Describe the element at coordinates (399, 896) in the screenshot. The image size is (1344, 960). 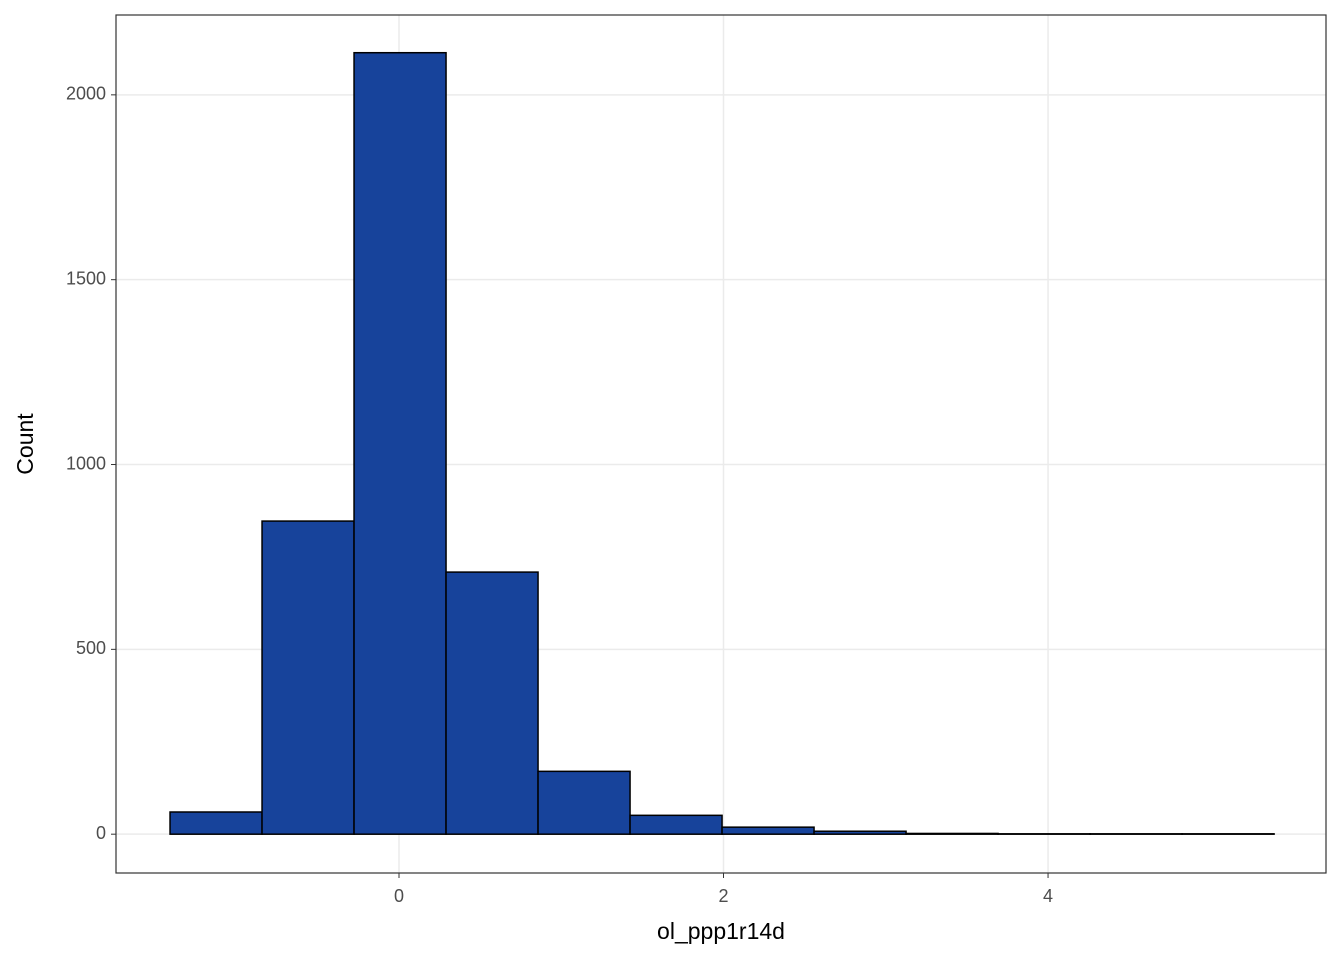
I see `x-tick-label: 0` at that location.